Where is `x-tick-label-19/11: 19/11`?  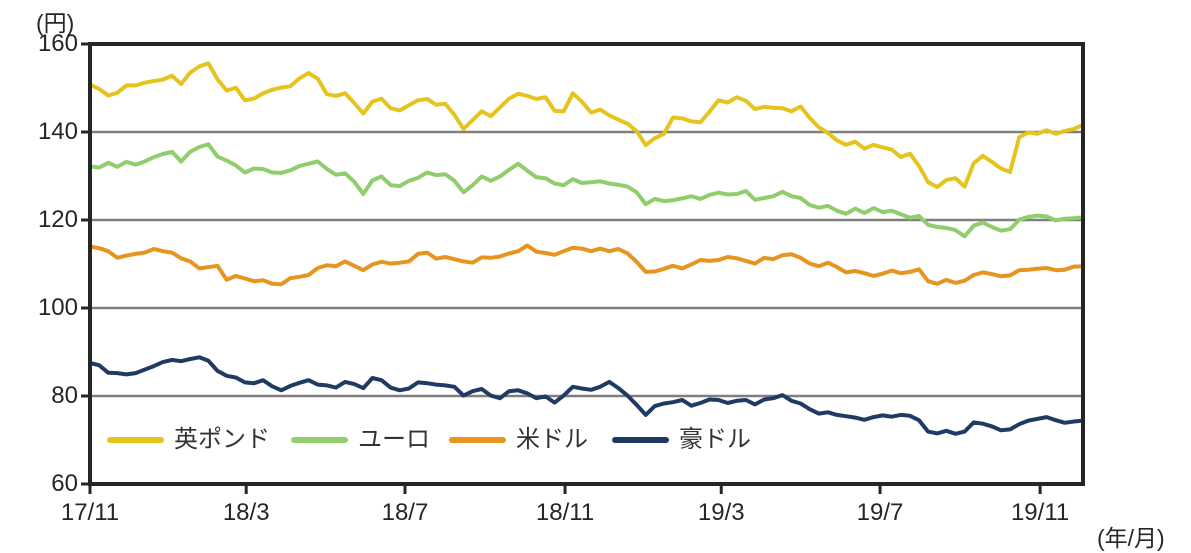
x-tick-label-19/11: 19/11 is located at coordinates (1040, 512).